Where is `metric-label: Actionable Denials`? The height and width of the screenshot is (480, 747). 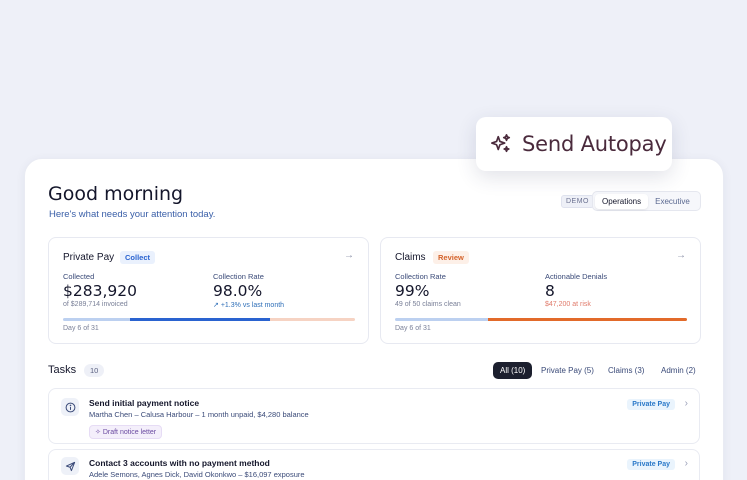 metric-label: Actionable Denials is located at coordinates (576, 276).